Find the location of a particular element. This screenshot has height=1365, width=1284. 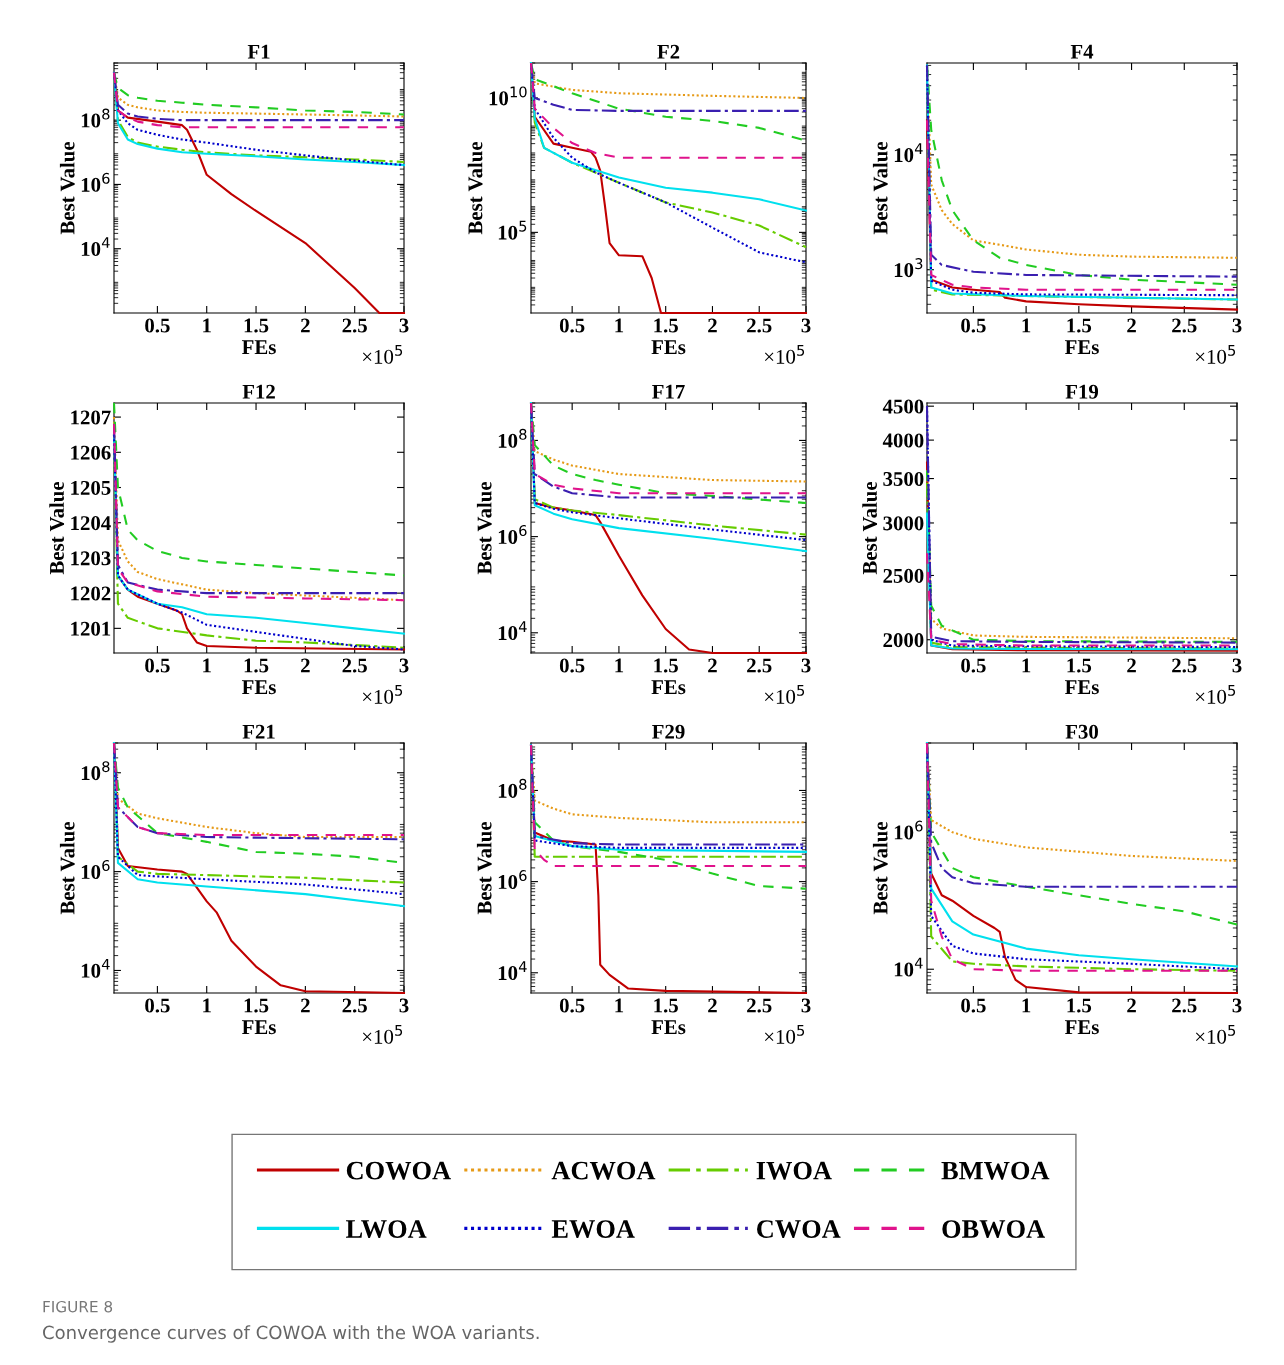

chart-title: F1 is located at coordinates (258, 51).